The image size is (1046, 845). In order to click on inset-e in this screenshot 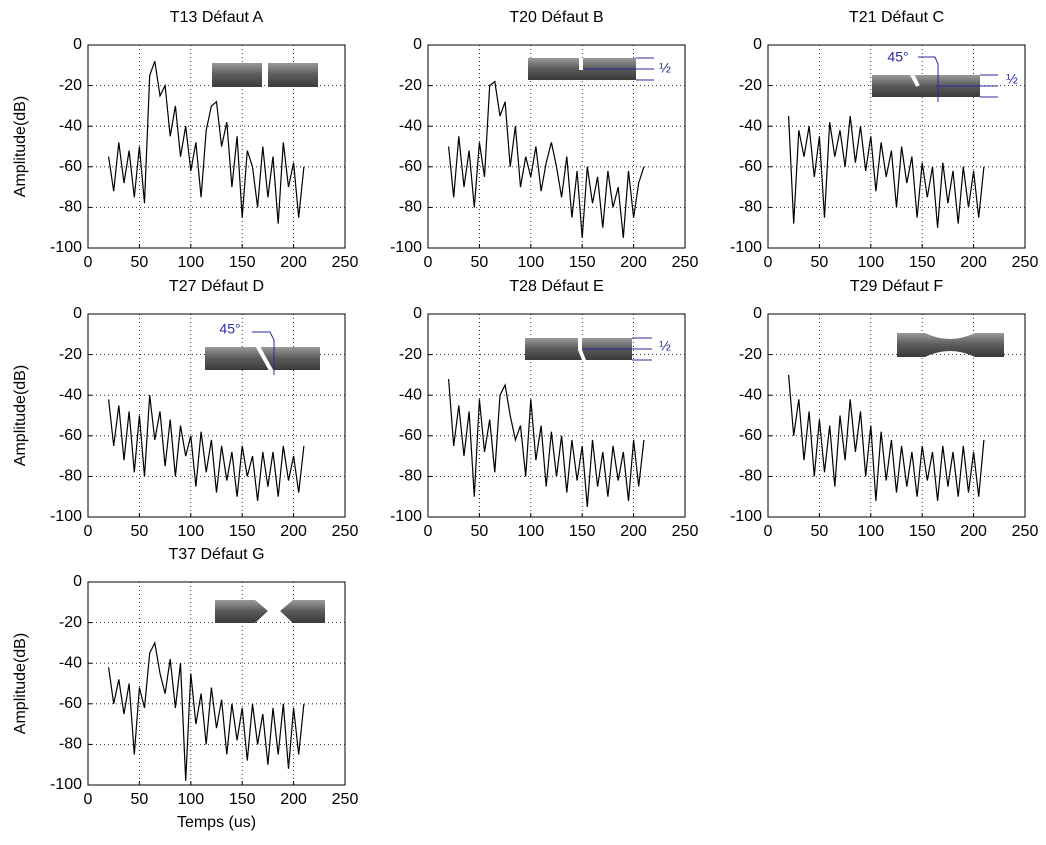, I will do `click(588, 349)`.